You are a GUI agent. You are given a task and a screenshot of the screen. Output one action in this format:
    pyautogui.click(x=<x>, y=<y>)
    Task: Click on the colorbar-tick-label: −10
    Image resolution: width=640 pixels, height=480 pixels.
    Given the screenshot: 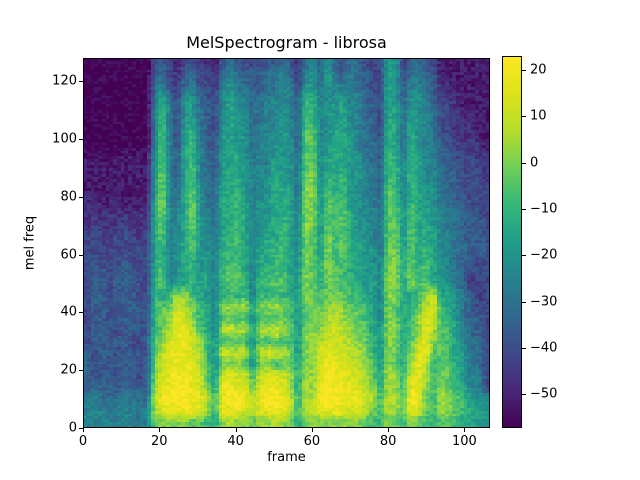 What is the action you would take?
    pyautogui.click(x=544, y=209)
    